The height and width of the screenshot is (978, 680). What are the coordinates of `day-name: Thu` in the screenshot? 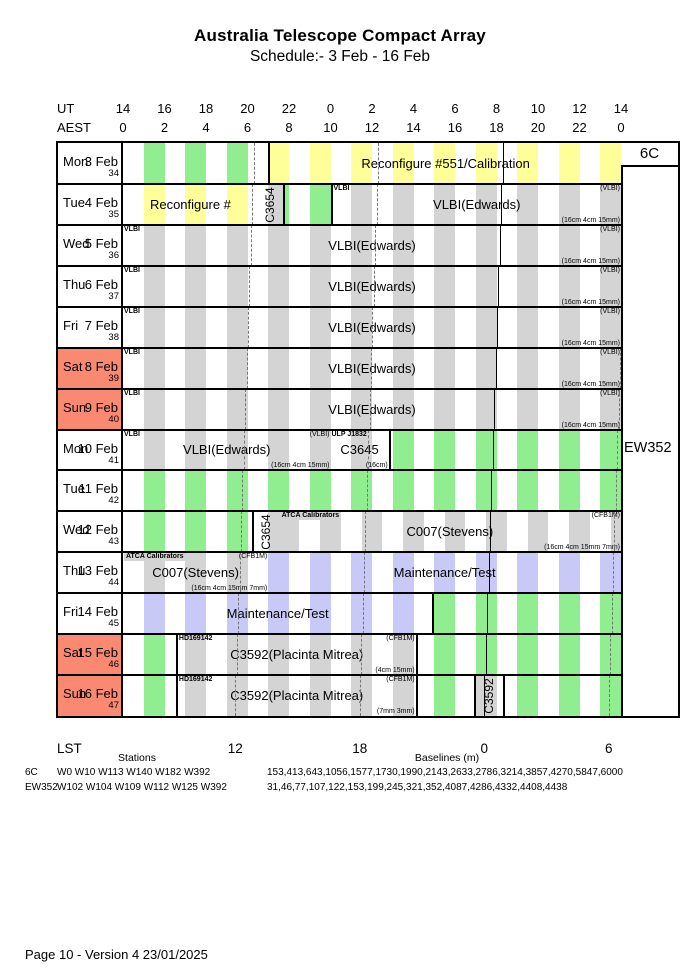 It's located at (74, 284).